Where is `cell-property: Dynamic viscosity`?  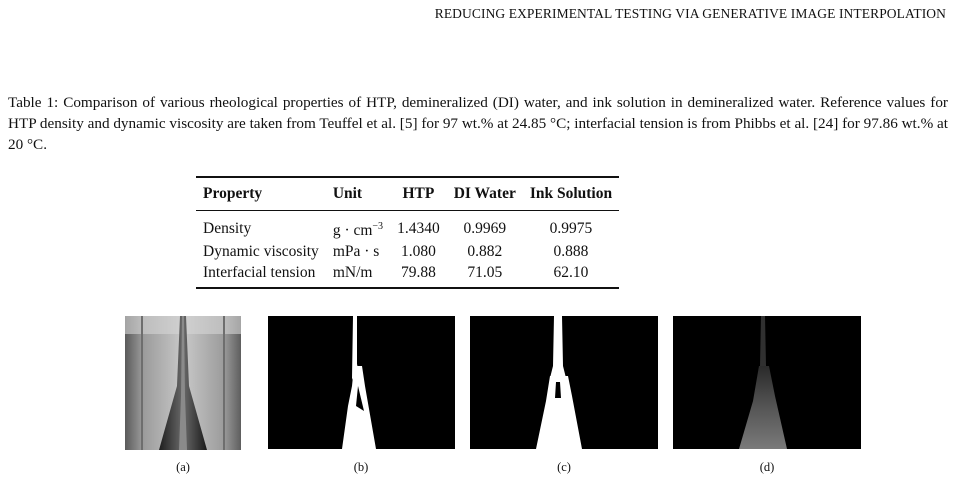 cell-property: Dynamic viscosity is located at coordinates (261, 252).